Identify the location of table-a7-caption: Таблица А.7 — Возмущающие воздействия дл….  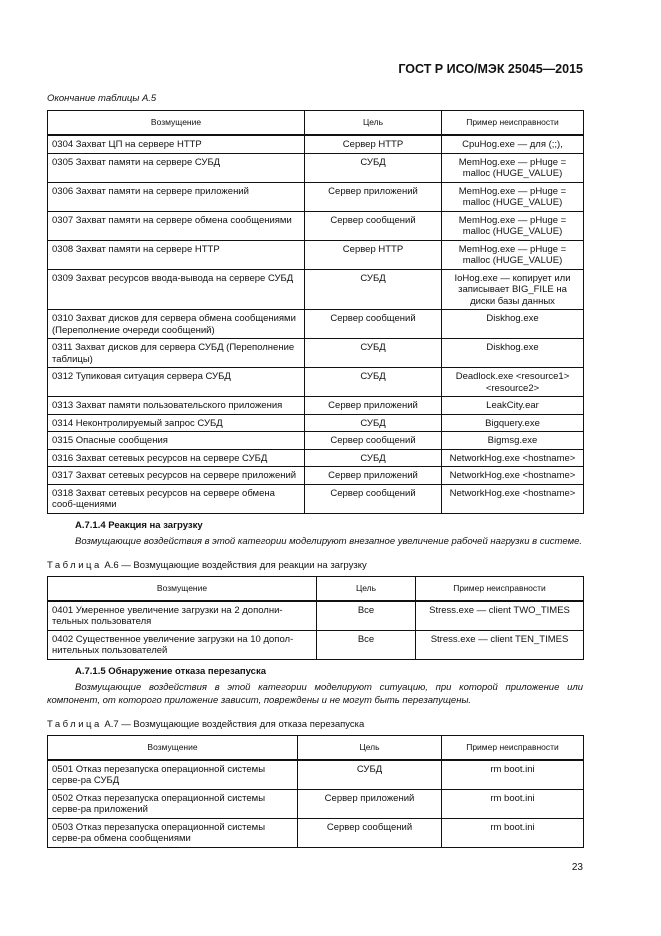
(315, 725).